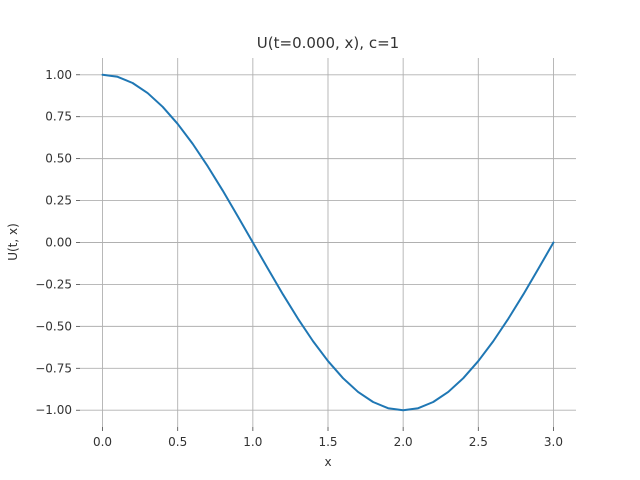  I want to click on x-tick-label: 2.5, so click(478, 442).